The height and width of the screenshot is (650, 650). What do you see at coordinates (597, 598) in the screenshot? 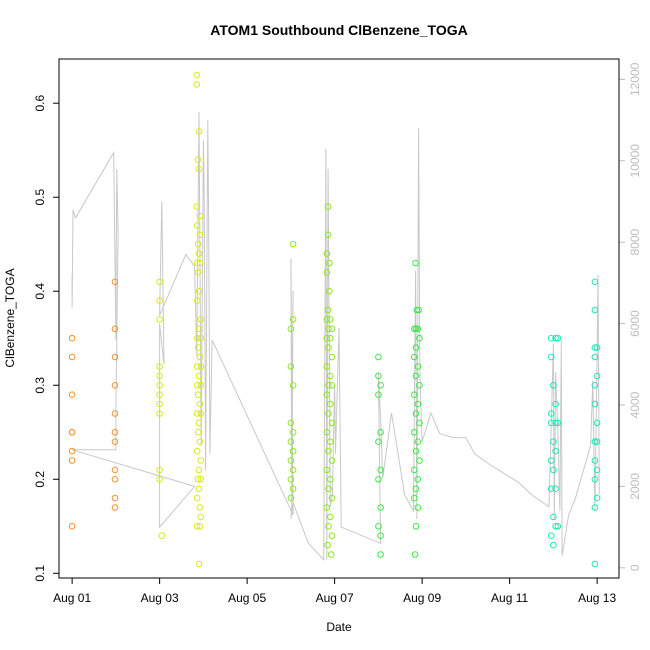
I see `x-tick-label: Aug 13` at bounding box center [597, 598].